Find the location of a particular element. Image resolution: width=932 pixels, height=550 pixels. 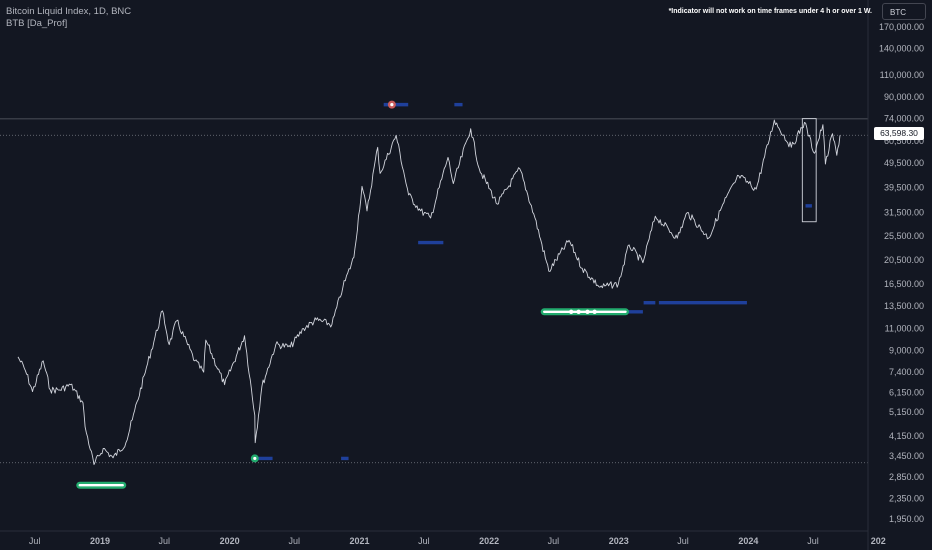

highlight-box-layer is located at coordinates (809, 170).